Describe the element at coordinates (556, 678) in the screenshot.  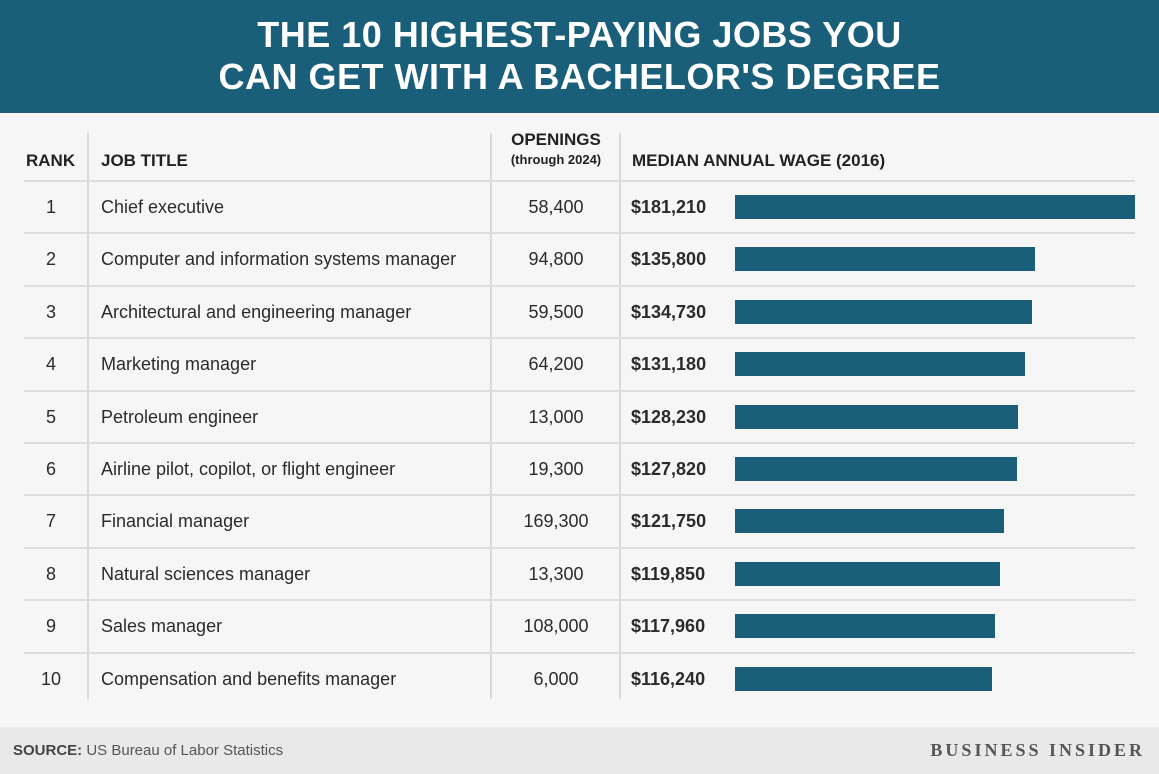
I see `openings-cell: 6,000` at that location.